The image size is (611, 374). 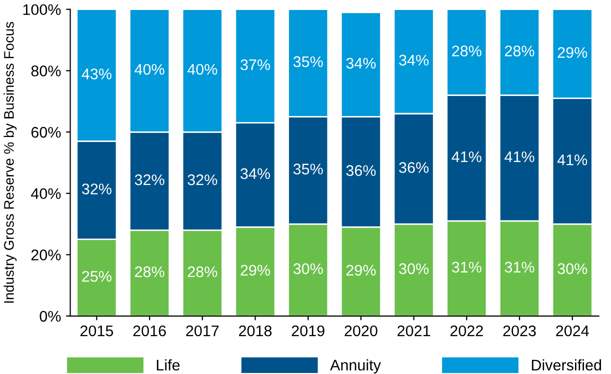 I want to click on x-tick-label: 2024, so click(x=572, y=330).